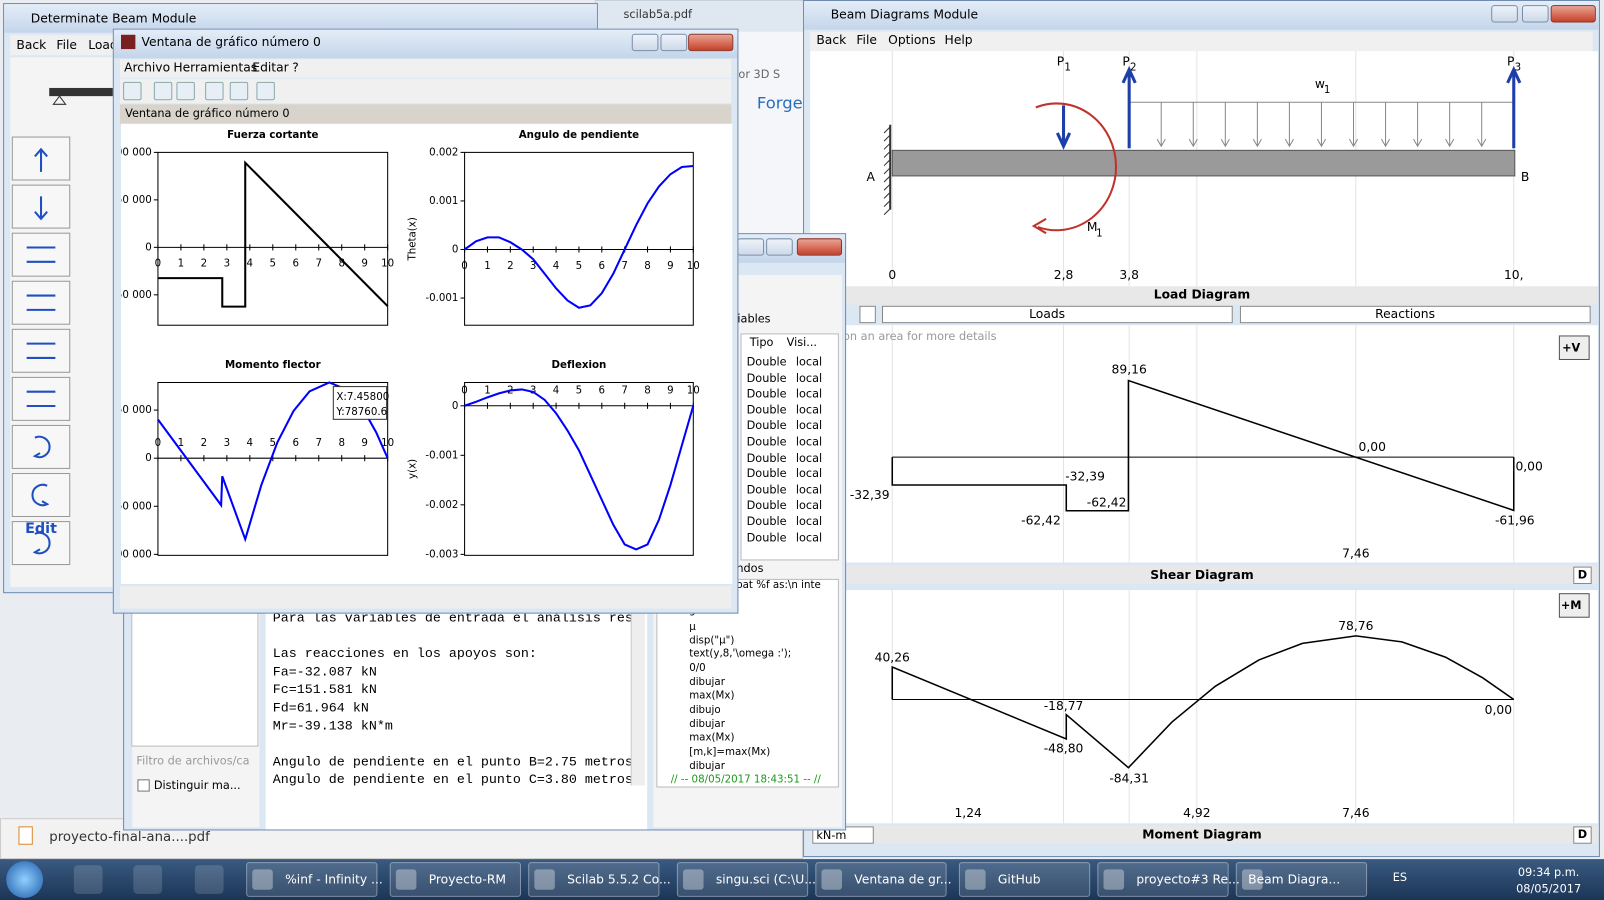  Describe the element at coordinates (467, 879) in the screenshot. I see `taskbar-label: Proyecto-RM` at that location.